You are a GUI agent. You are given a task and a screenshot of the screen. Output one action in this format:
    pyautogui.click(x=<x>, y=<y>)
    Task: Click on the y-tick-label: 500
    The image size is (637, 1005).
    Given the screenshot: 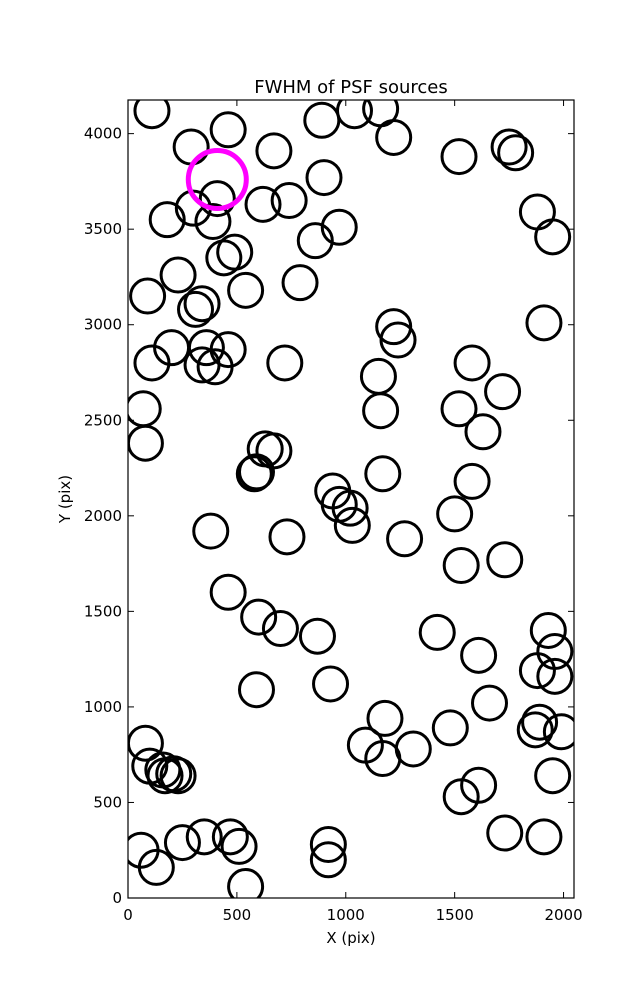 What is the action you would take?
    pyautogui.click(x=107, y=802)
    